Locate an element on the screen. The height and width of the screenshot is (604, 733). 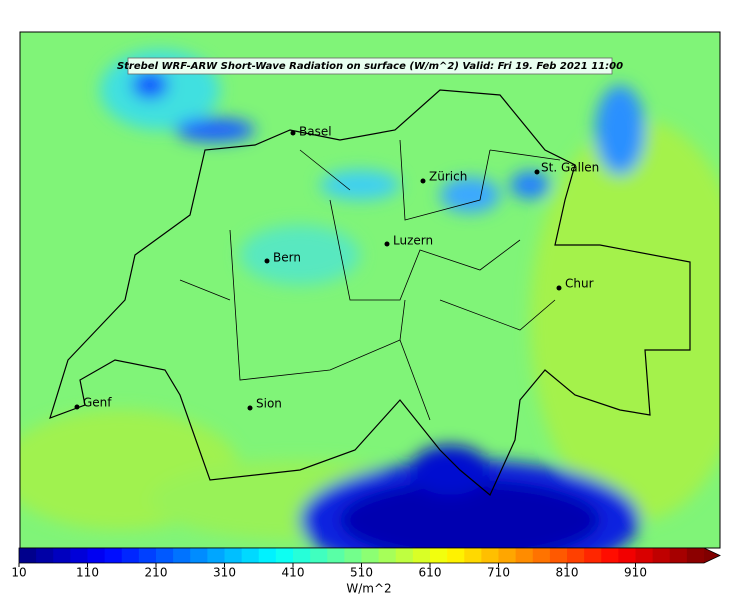
colorbar-extension is located at coordinates (712, 555).